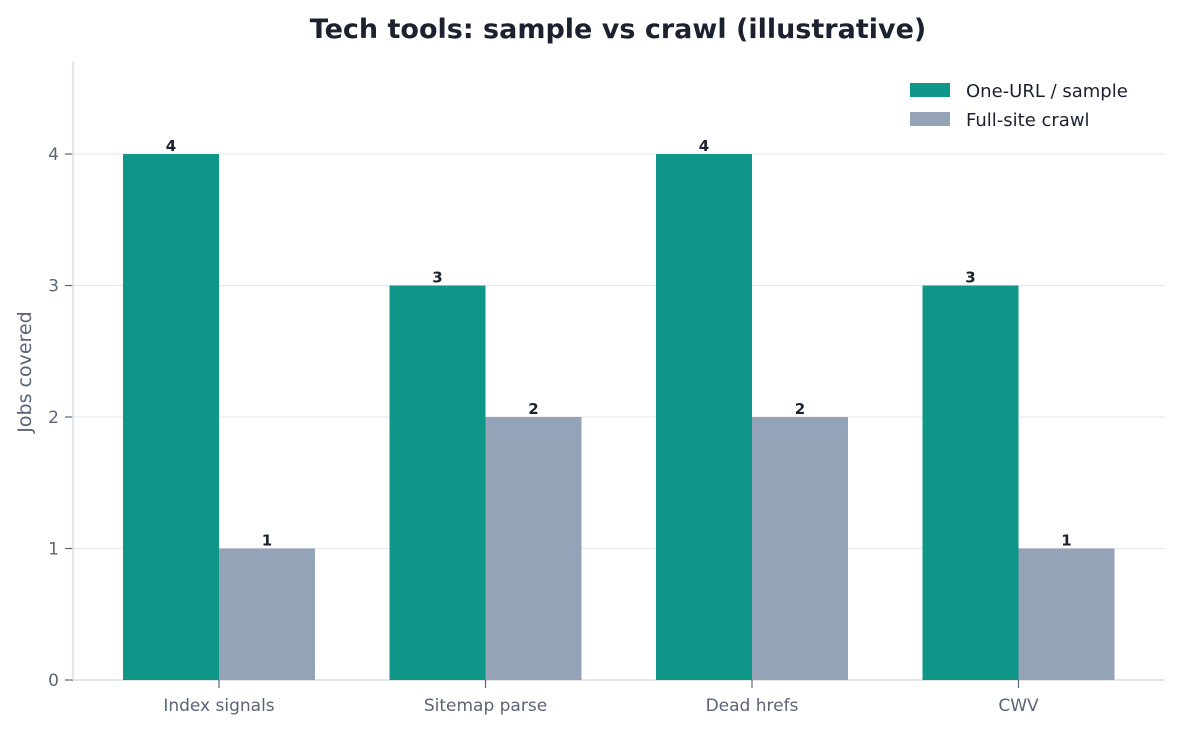 The height and width of the screenshot is (735, 1180). What do you see at coordinates (752, 706) in the screenshot?
I see `x-tick-label: Dead hrefs` at bounding box center [752, 706].